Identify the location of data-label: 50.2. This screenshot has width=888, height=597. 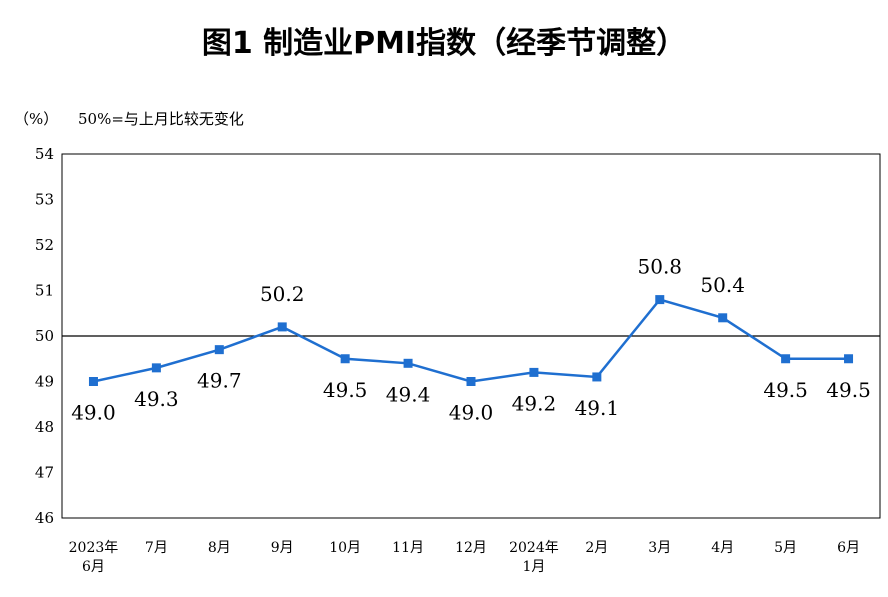
(282, 294).